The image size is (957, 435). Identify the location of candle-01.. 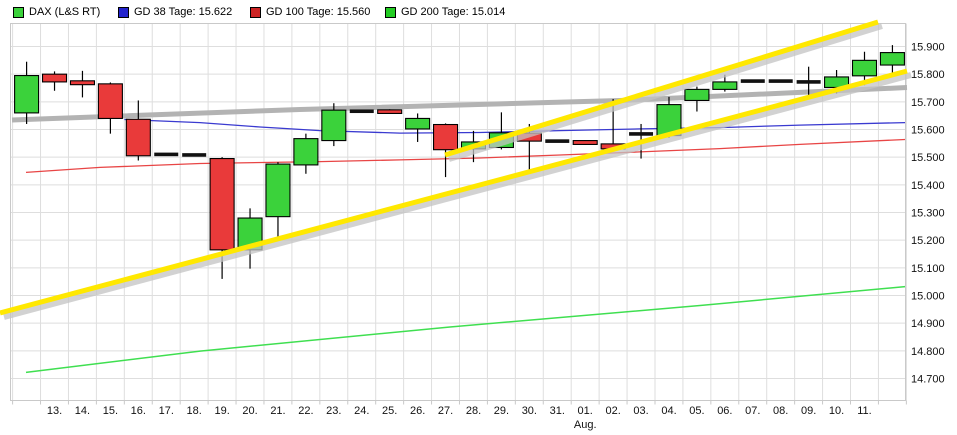
(585, 142).